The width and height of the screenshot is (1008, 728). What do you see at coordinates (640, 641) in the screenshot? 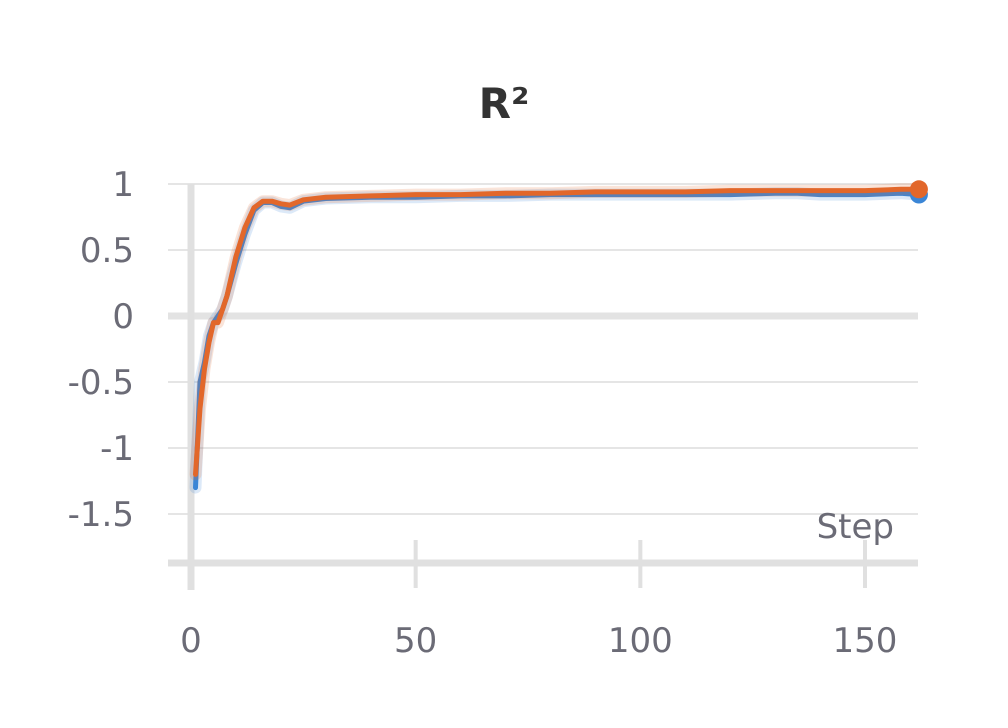
I see `x-tick-label: 100` at bounding box center [640, 641].